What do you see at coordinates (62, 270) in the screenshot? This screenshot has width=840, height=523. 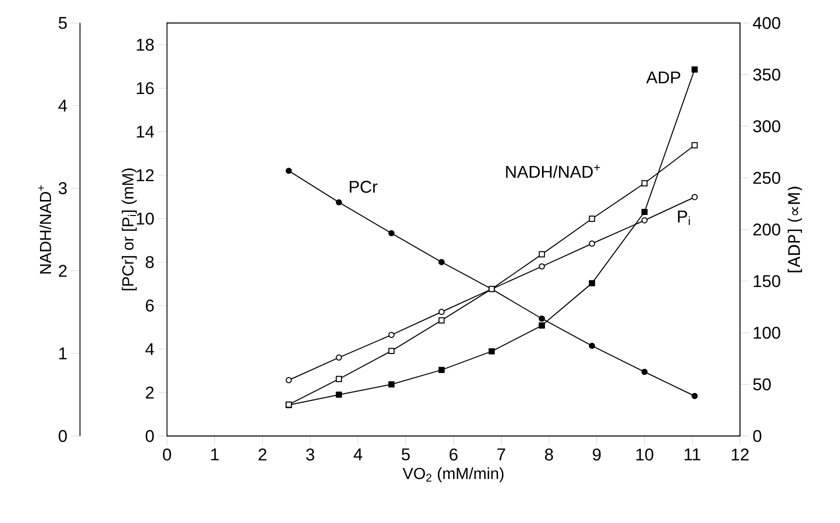 I see `y3-tick-label: 2` at bounding box center [62, 270].